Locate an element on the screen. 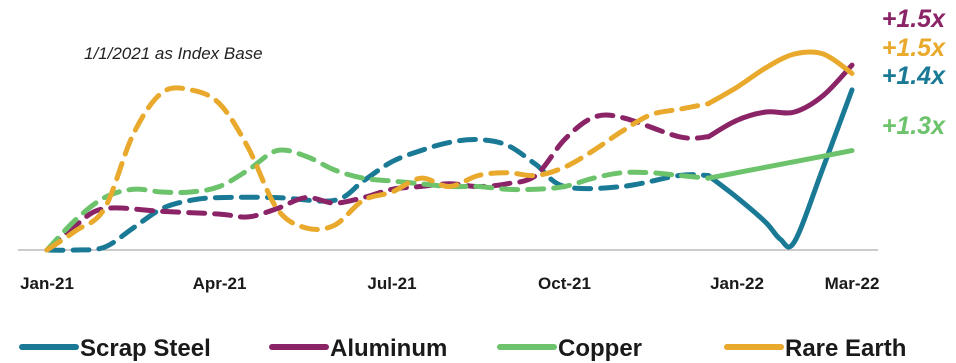  series-line-aluminum-solid is located at coordinates (780, 101).